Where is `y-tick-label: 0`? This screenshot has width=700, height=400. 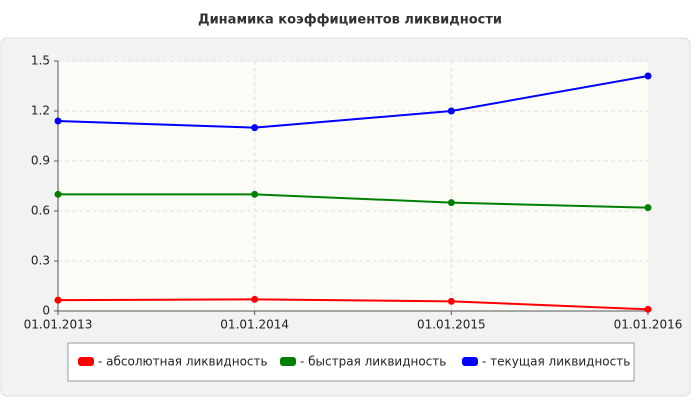 y-tick-label: 0 is located at coordinates (46, 311).